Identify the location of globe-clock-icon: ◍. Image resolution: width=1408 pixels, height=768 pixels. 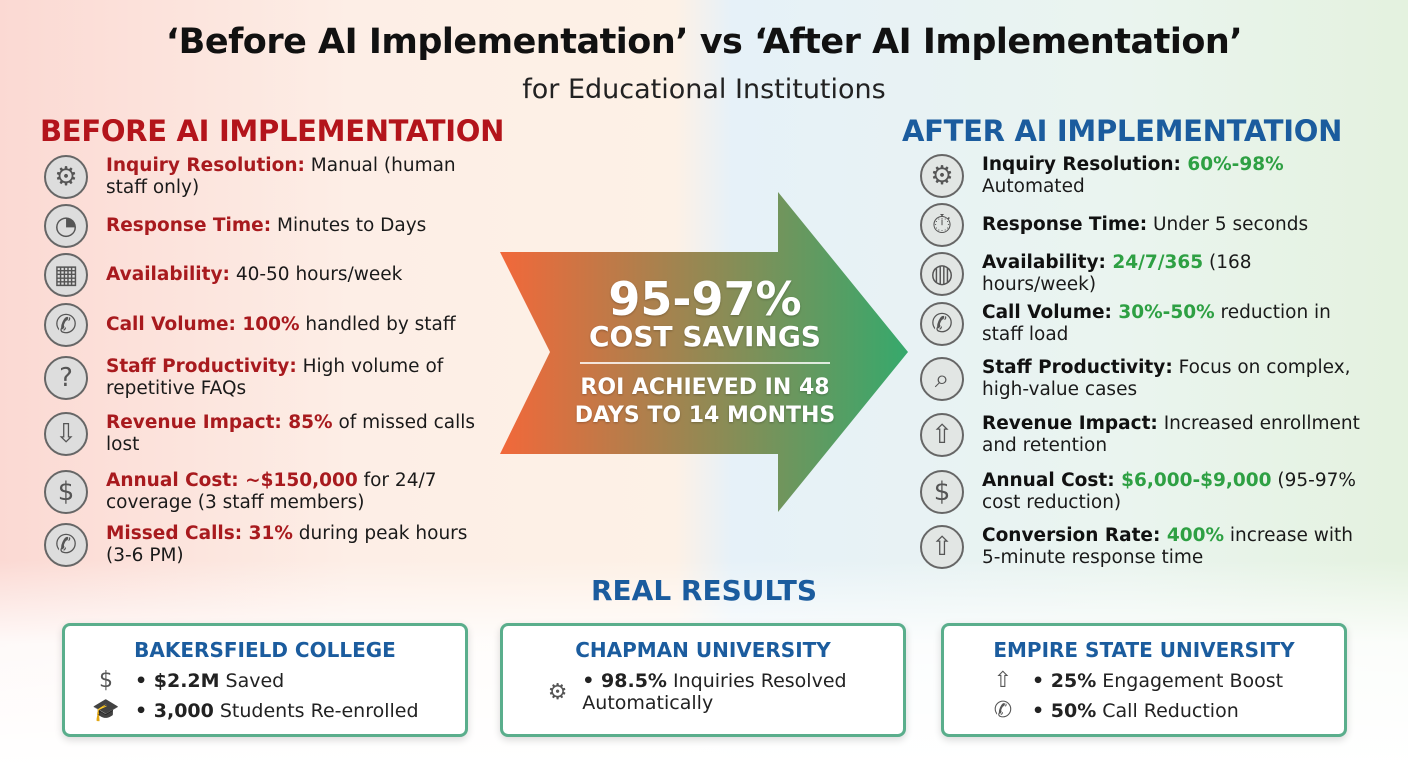
(942, 274).